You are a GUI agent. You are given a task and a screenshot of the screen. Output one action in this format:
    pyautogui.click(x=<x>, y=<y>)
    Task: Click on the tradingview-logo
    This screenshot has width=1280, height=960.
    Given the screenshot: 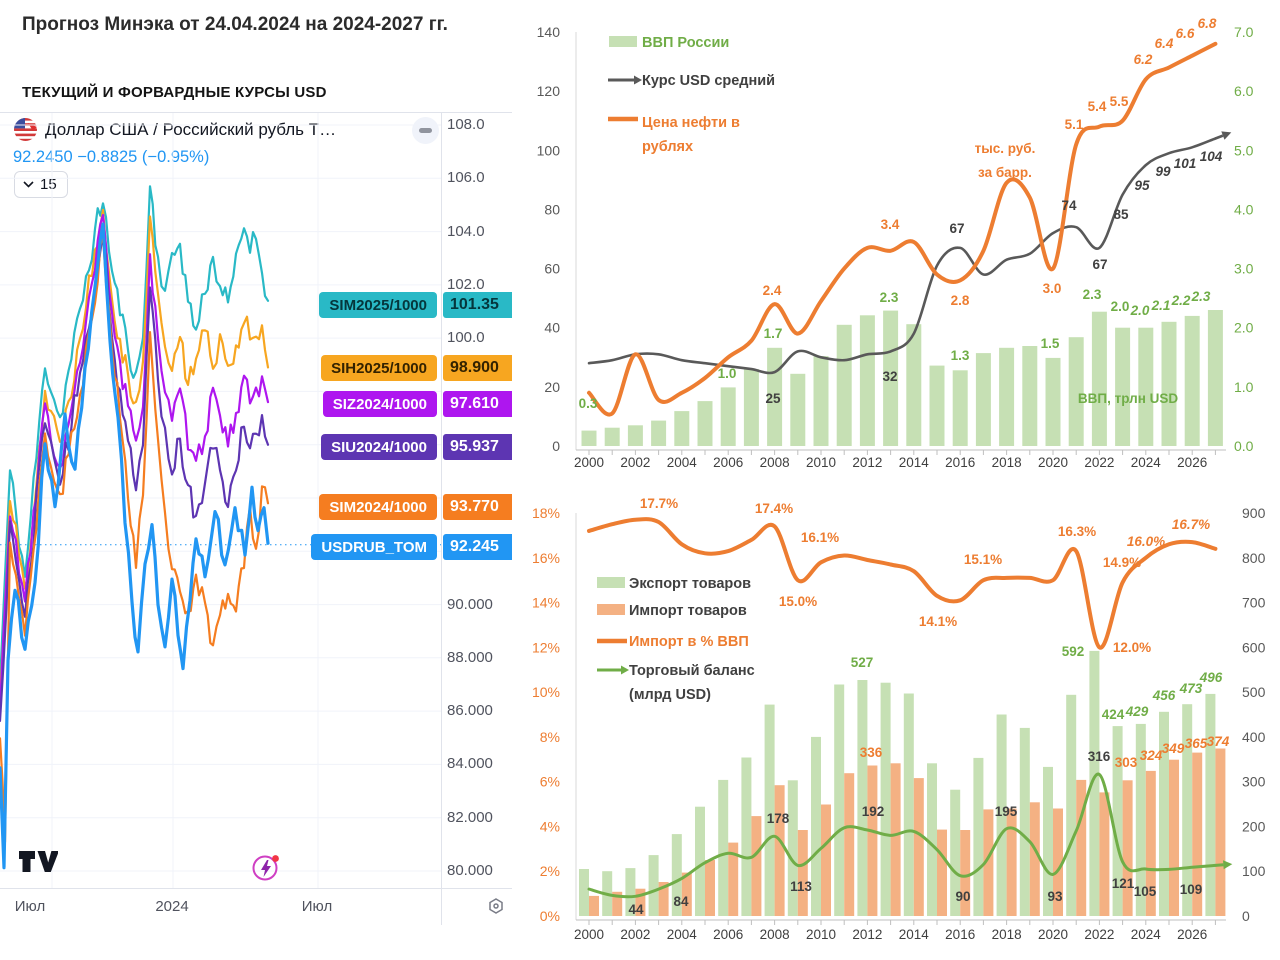 What is the action you would take?
    pyautogui.click(x=38, y=859)
    